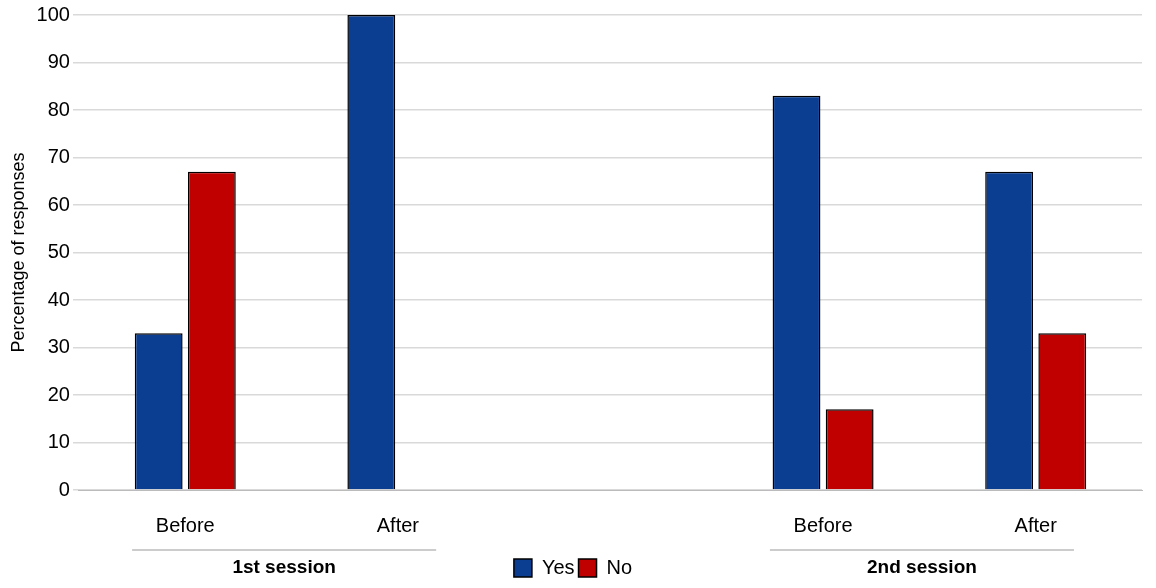  Describe the element at coordinates (284, 567) in the screenshot. I see `text: 1st session` at that location.